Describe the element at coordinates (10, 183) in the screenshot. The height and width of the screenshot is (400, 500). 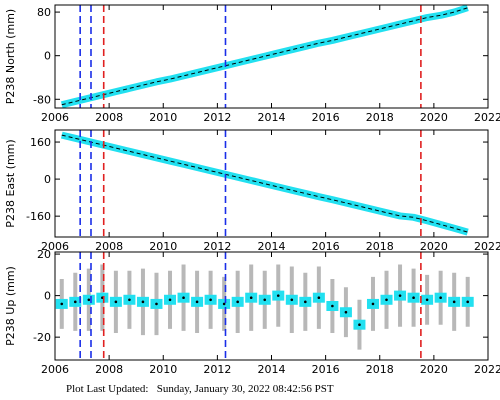
I see `y-axis-label: P238 East (mm)` at that location.